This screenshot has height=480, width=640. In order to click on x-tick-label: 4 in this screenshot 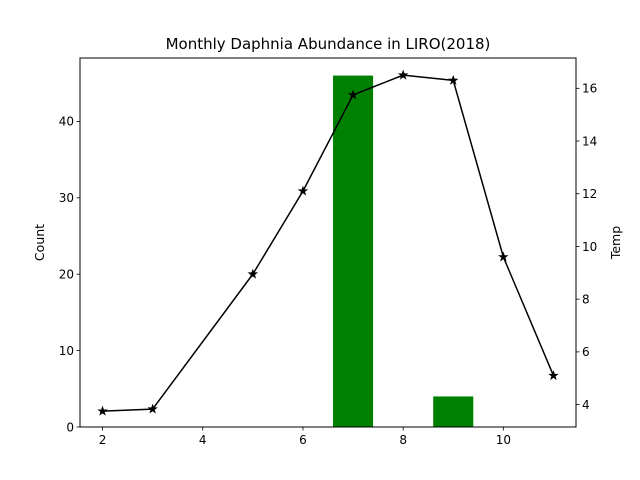, I will do `click(203, 440)`.